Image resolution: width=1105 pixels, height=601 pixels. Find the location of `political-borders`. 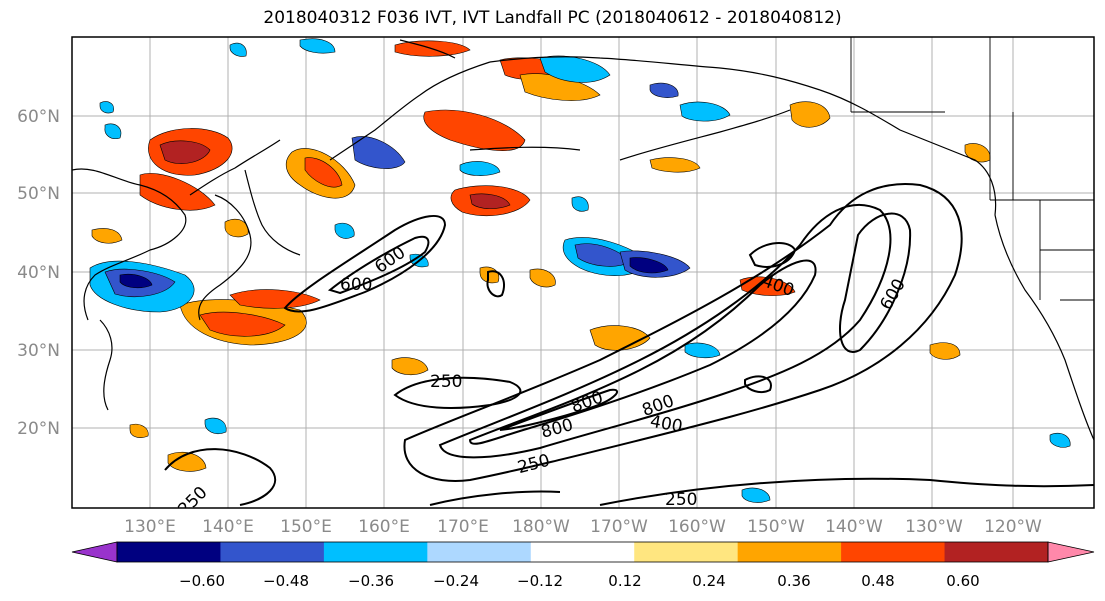

political-borders is located at coordinates (972, 169).